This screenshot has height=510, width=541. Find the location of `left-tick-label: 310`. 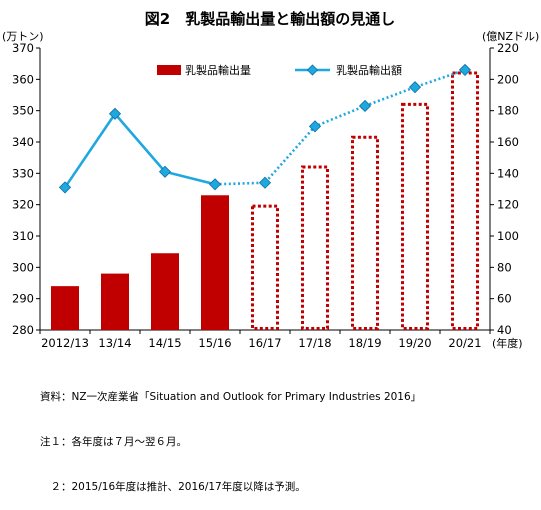

left-tick-label: 310 is located at coordinates (23, 236).